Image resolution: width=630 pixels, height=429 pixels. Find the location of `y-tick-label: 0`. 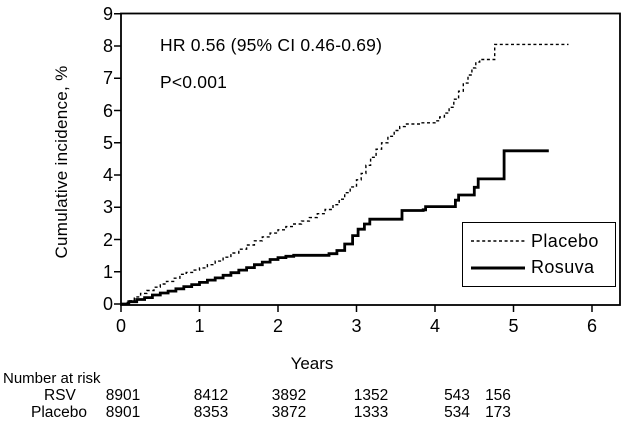

y-tick-label: 0 is located at coordinates (107, 304).